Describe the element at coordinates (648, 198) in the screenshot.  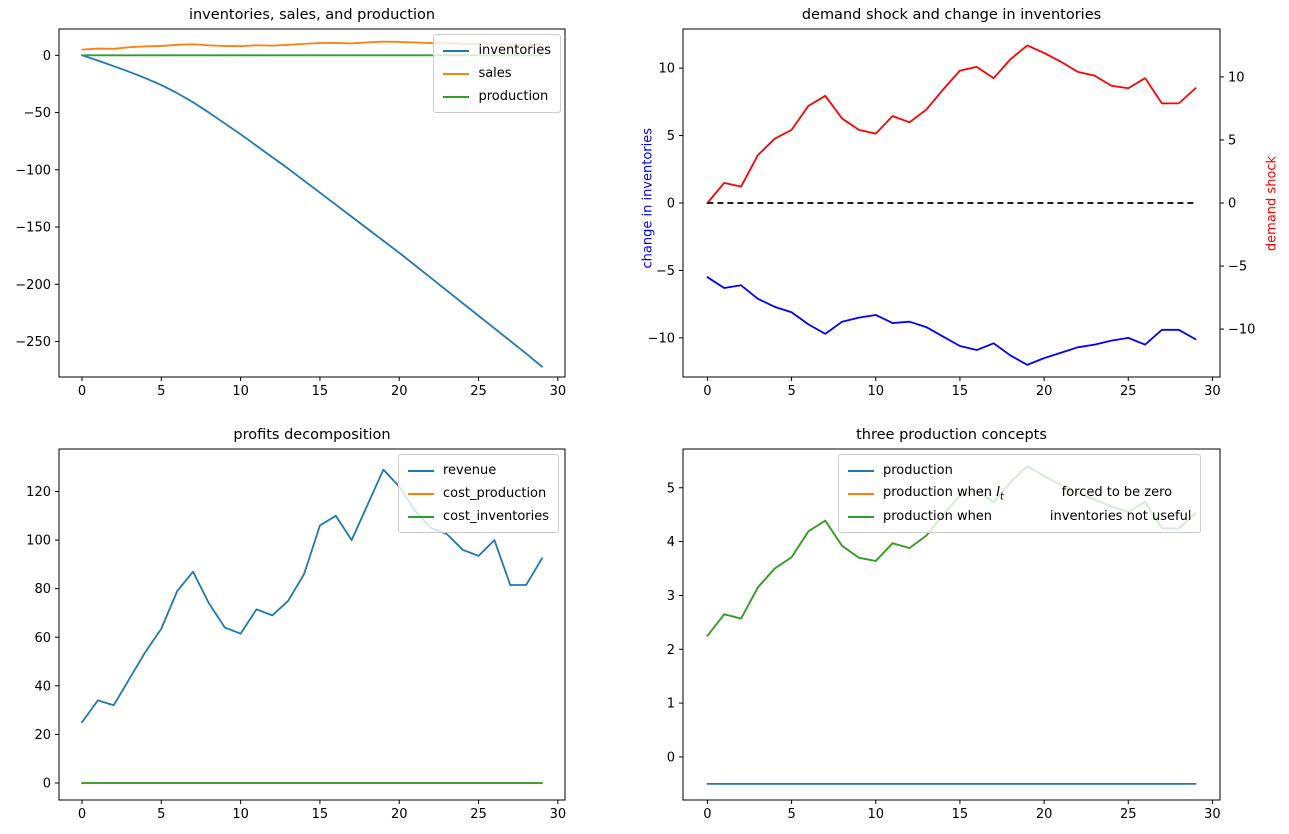
I see `y-axis-label-change-in-inventories: change in inventories` at that location.